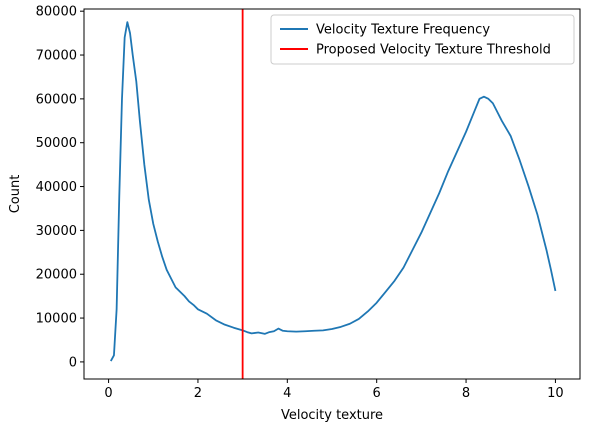 This screenshot has width=589, height=433. I want to click on x-tick-label: 4, so click(287, 393).